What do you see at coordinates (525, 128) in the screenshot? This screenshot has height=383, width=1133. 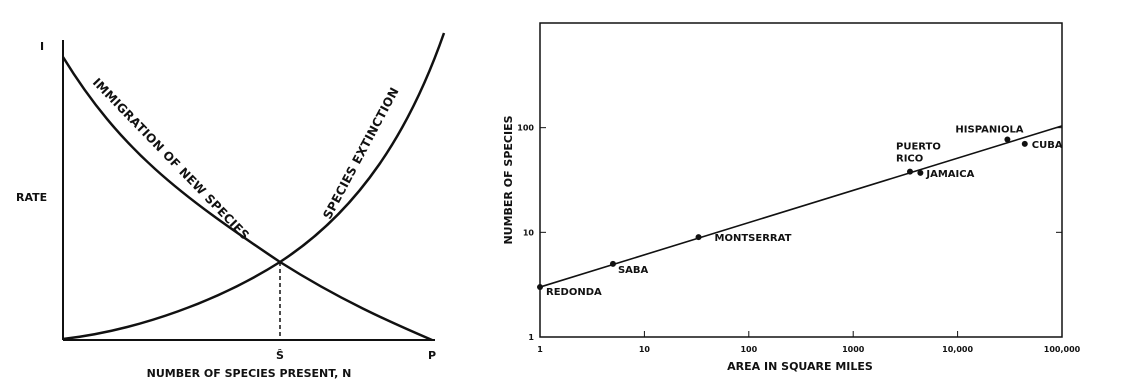 I see `y-tick-label: 100` at bounding box center [525, 128].